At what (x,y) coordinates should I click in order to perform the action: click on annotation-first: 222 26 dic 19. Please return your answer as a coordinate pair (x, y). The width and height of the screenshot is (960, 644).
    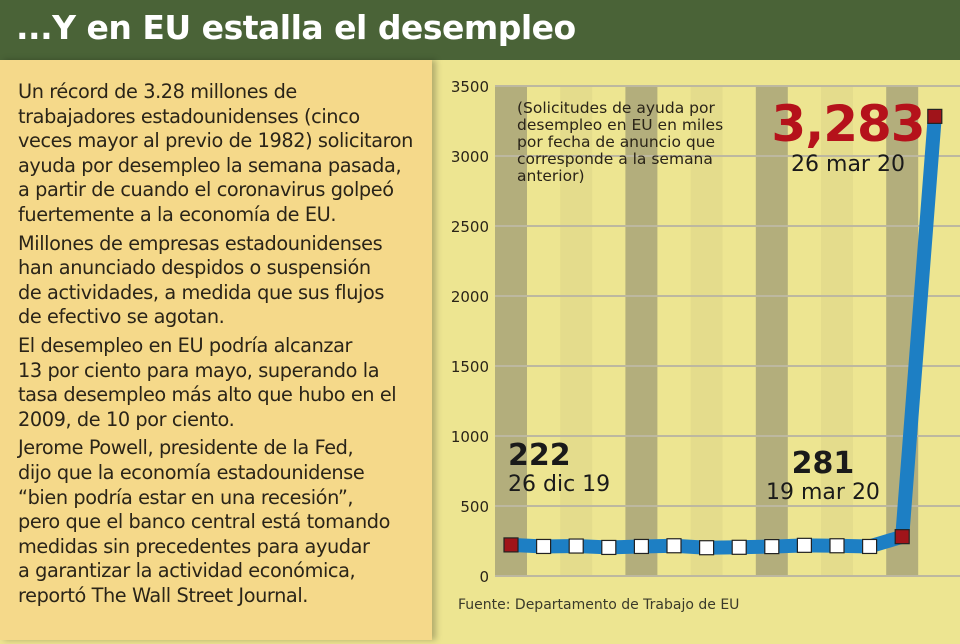
    Looking at the image, I should click on (559, 469).